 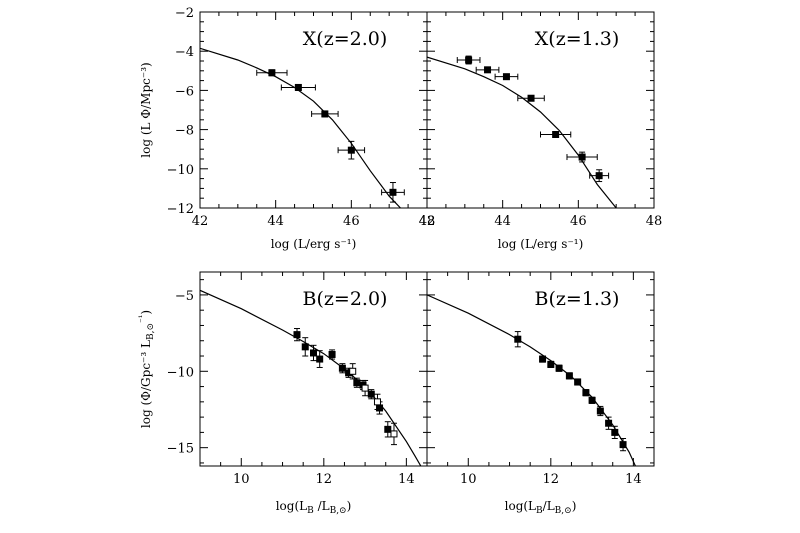 What do you see at coordinates (180, 209) in the screenshot?
I see `y-tick-label: −12` at bounding box center [180, 209].